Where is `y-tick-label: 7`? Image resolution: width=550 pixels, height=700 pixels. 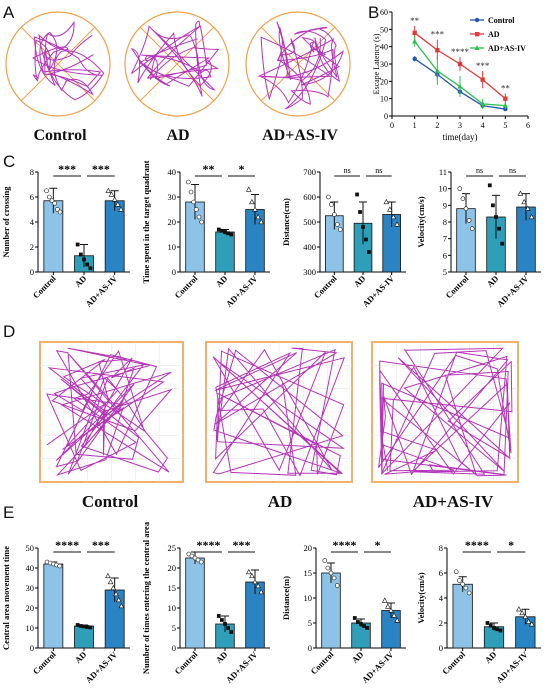 y-tick-label: 7 is located at coordinates (445, 239).